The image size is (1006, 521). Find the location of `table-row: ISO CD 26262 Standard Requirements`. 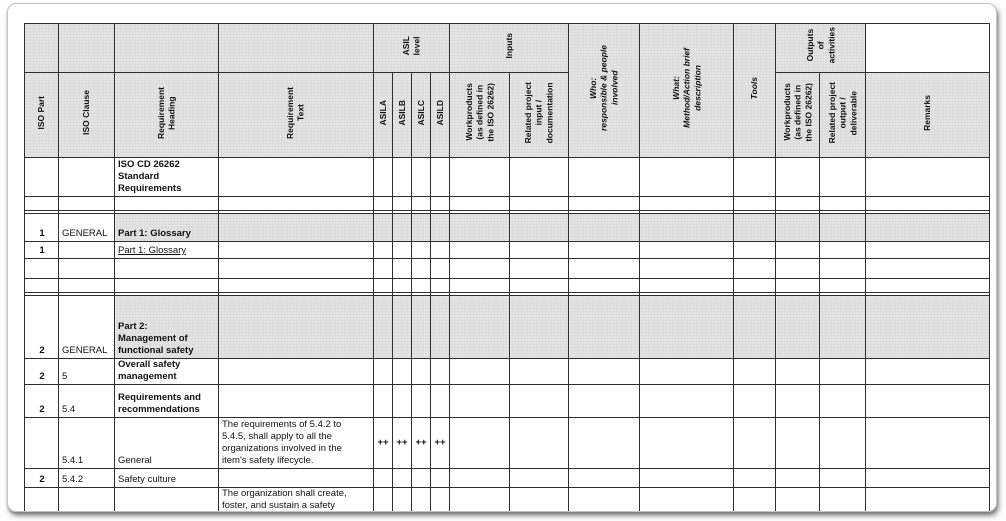

table-row: ISO CD 26262 Standard Requirements is located at coordinates (507, 177).